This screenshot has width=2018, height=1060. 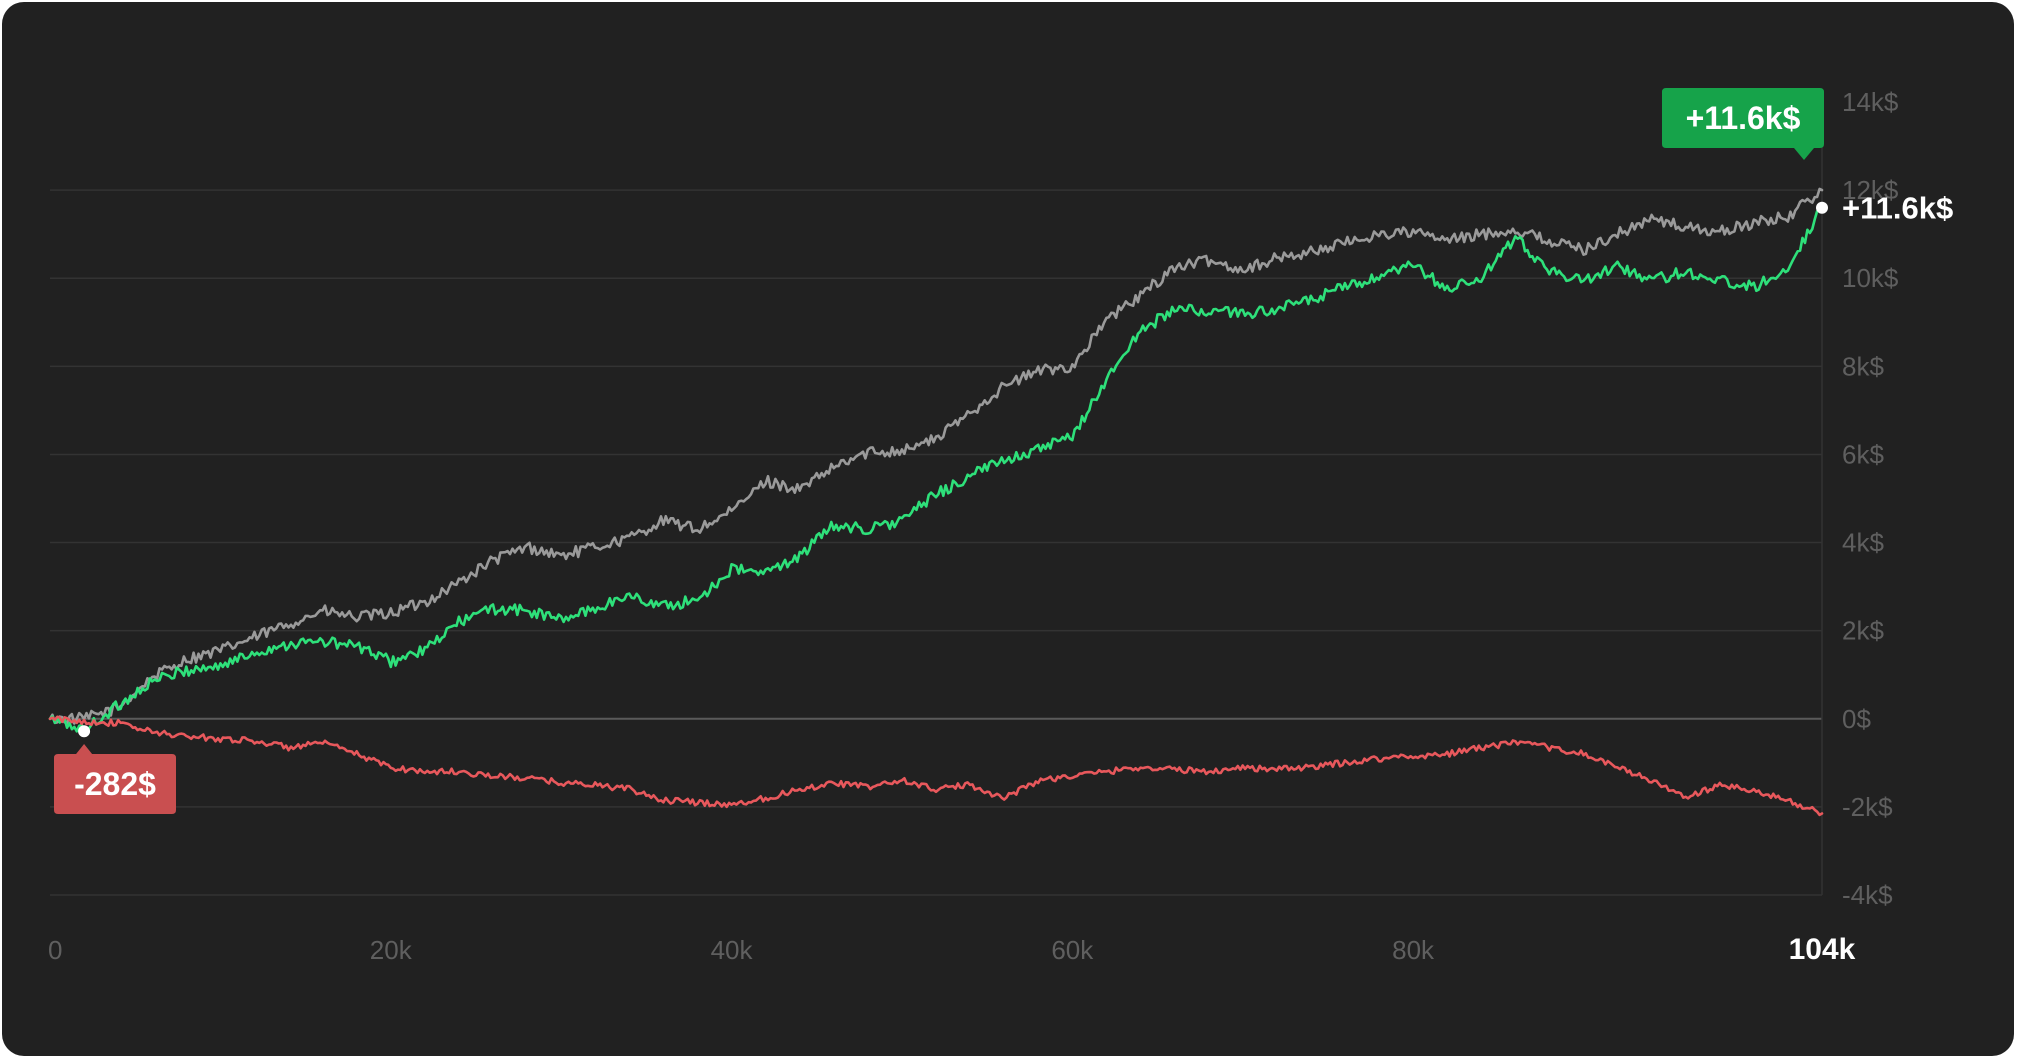 I want to click on y-tick-label: -4k$, so click(x=1867, y=895).